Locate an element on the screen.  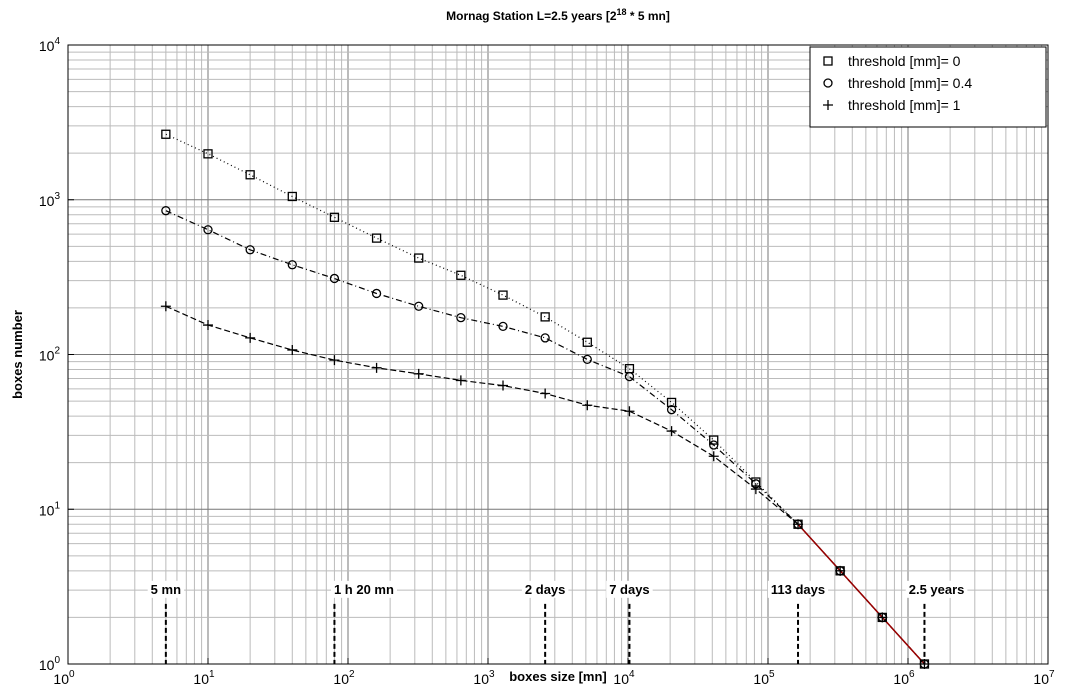
y-tick-label: 10³ is located at coordinates (50, 200).